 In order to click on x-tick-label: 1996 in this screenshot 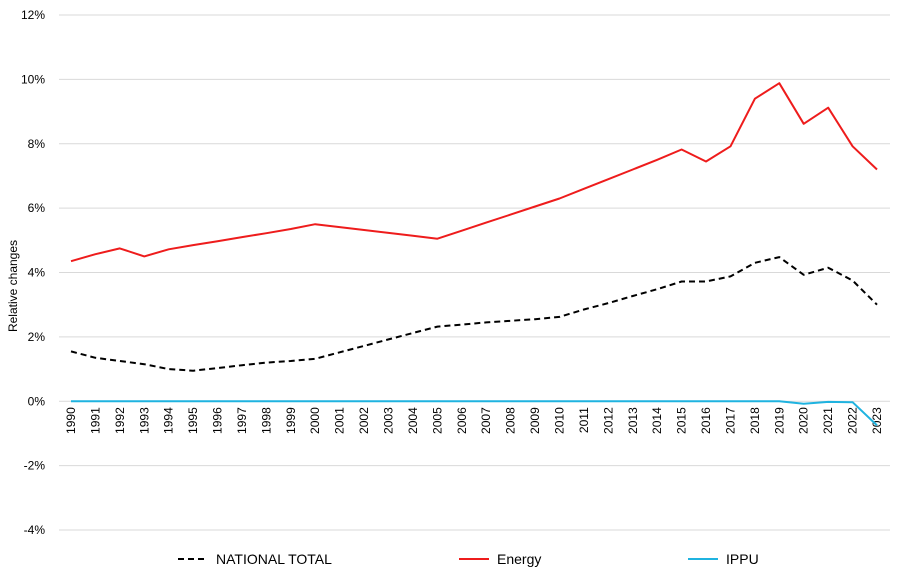, I will do `click(218, 420)`.